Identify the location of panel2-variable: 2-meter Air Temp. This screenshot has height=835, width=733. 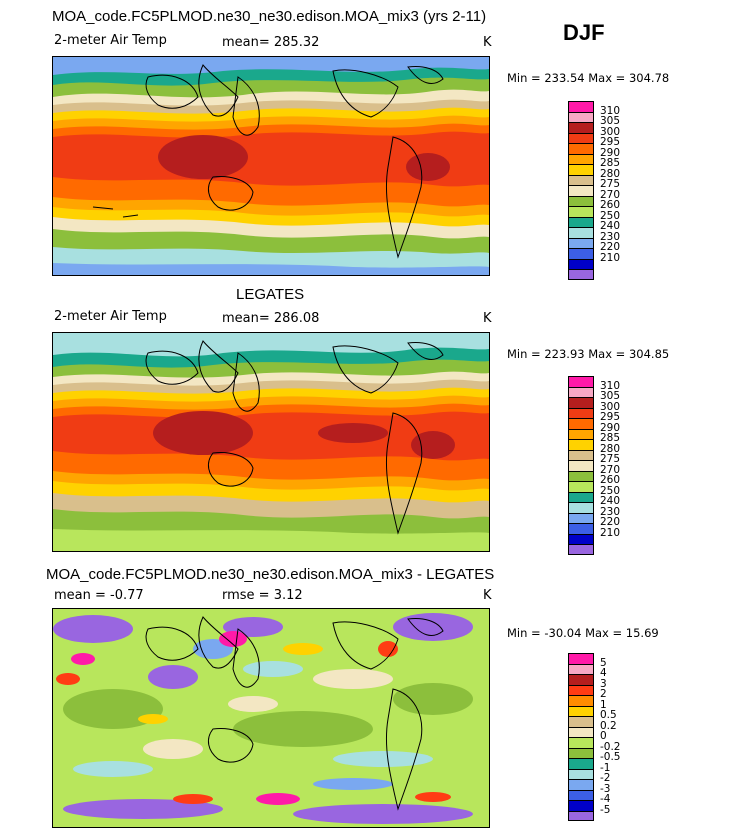
(110, 316).